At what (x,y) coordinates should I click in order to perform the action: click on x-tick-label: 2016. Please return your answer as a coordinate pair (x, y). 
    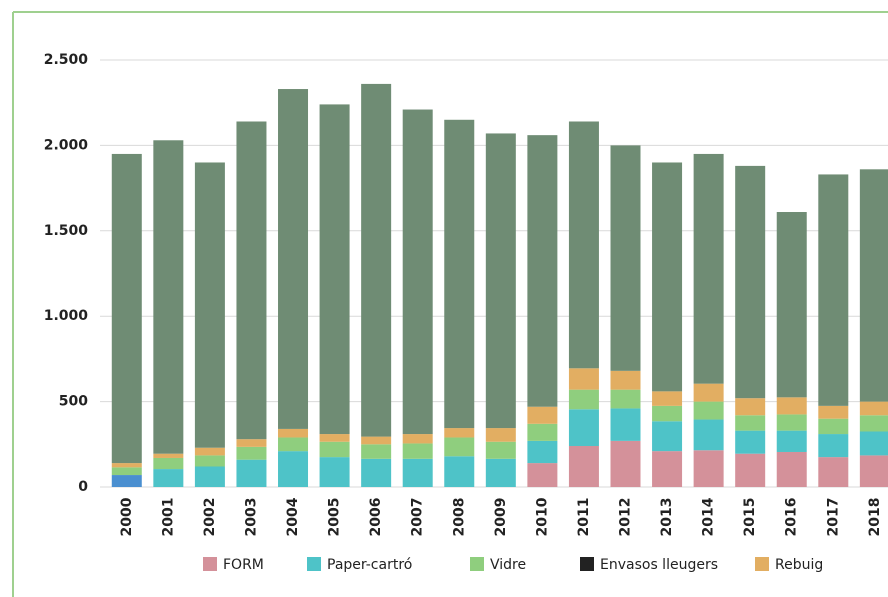
    Looking at the image, I should click on (792, 517).